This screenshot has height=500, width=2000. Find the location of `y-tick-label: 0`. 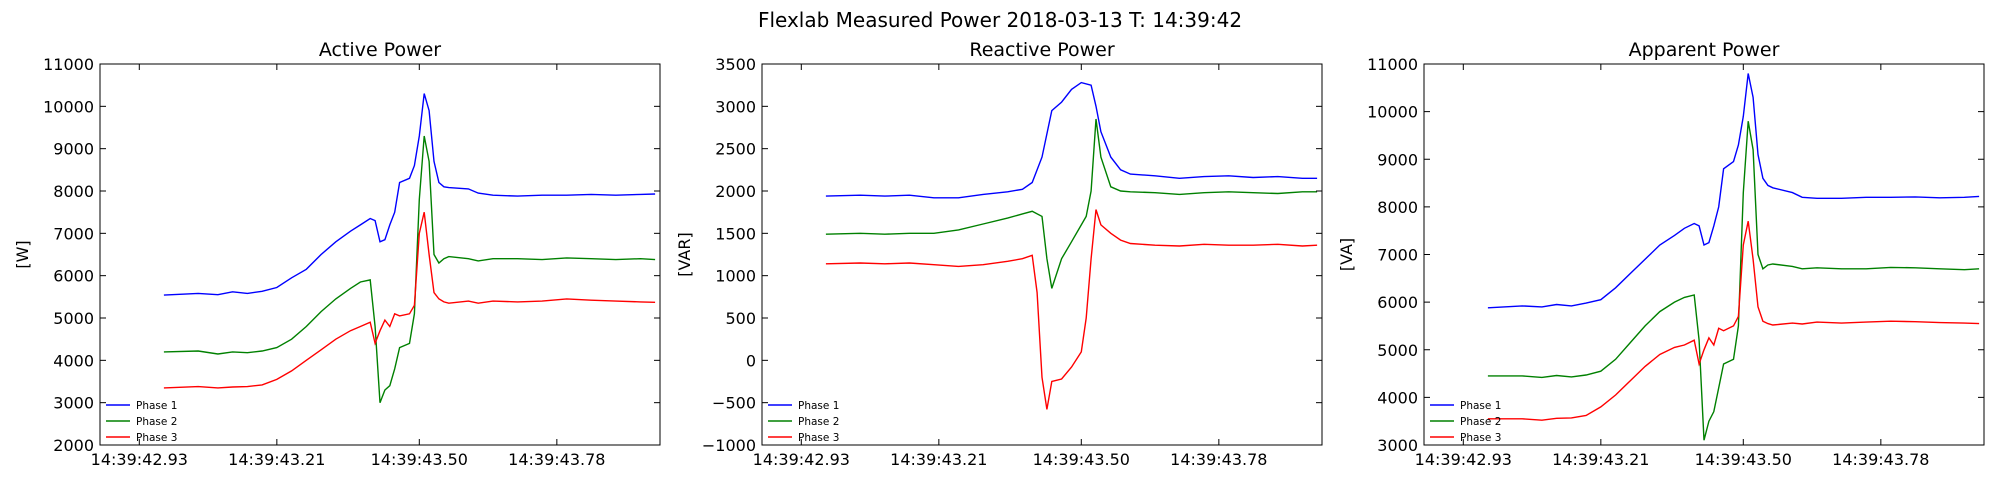

y-tick-label: 0 is located at coordinates (751, 360).